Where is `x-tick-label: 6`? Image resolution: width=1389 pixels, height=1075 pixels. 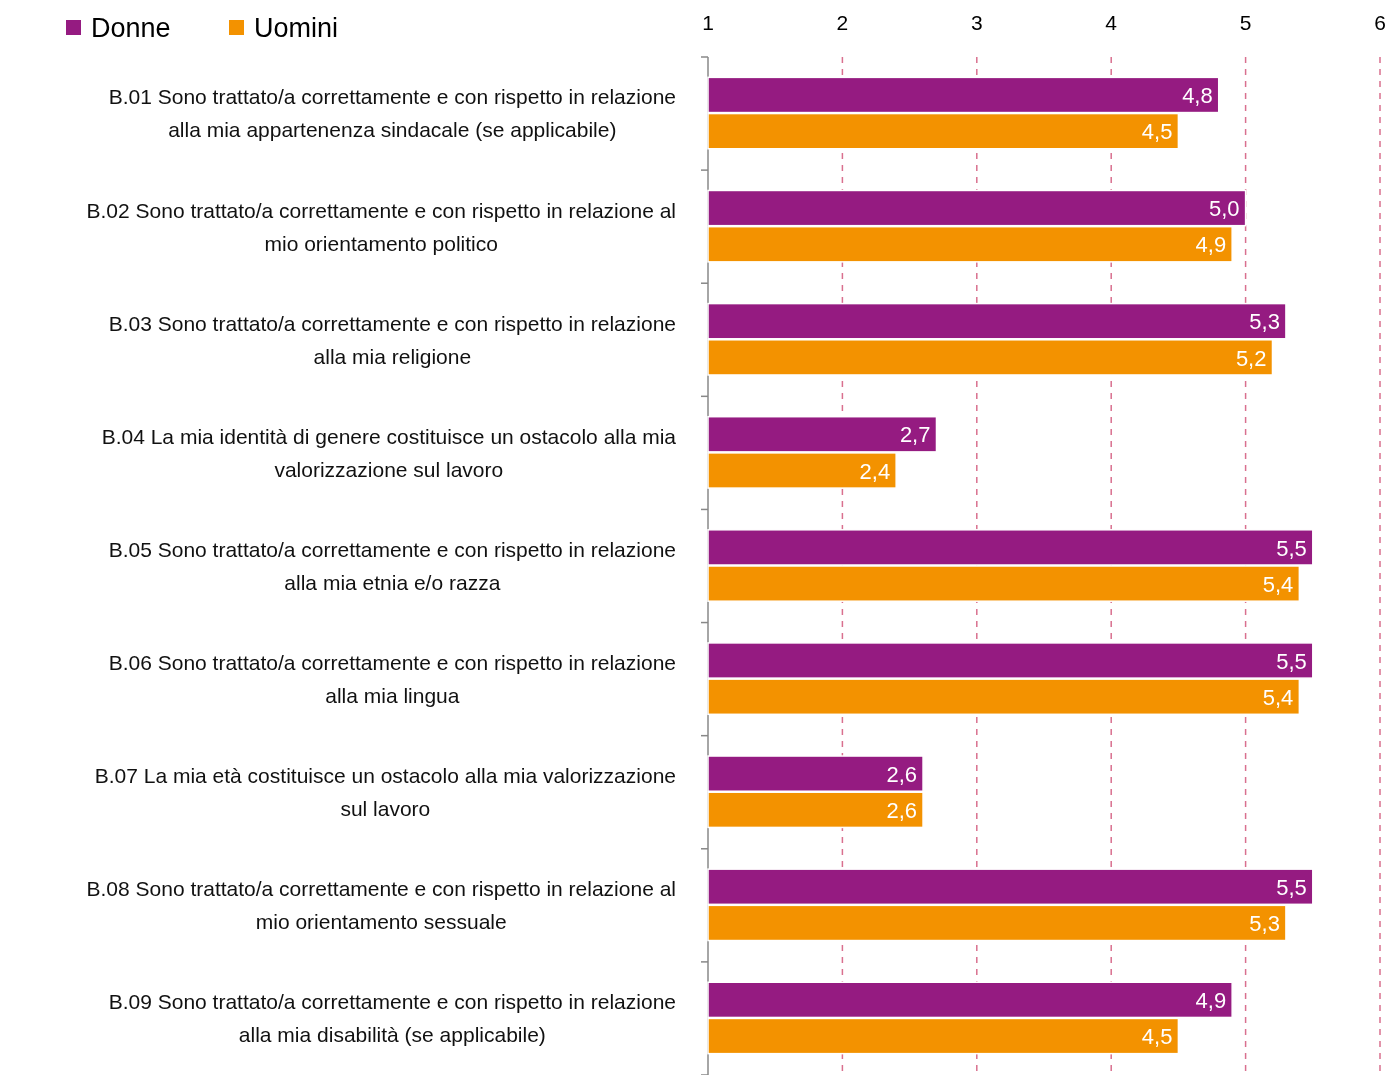 x-tick-label: 6 is located at coordinates (1380, 22).